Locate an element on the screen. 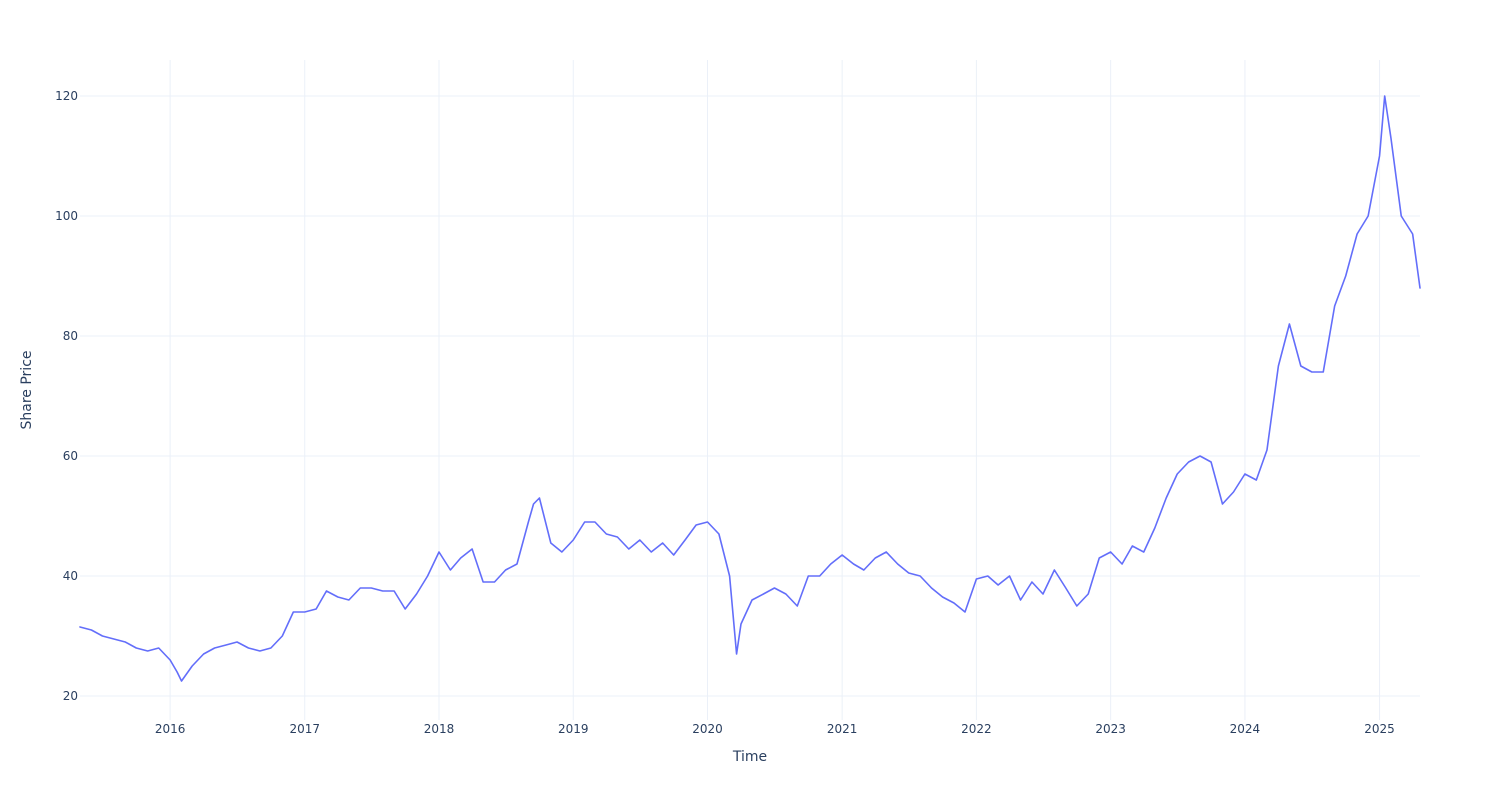 Image resolution: width=1500 pixels, height=800 pixels. x-tick-label: 2021 is located at coordinates (842, 729).